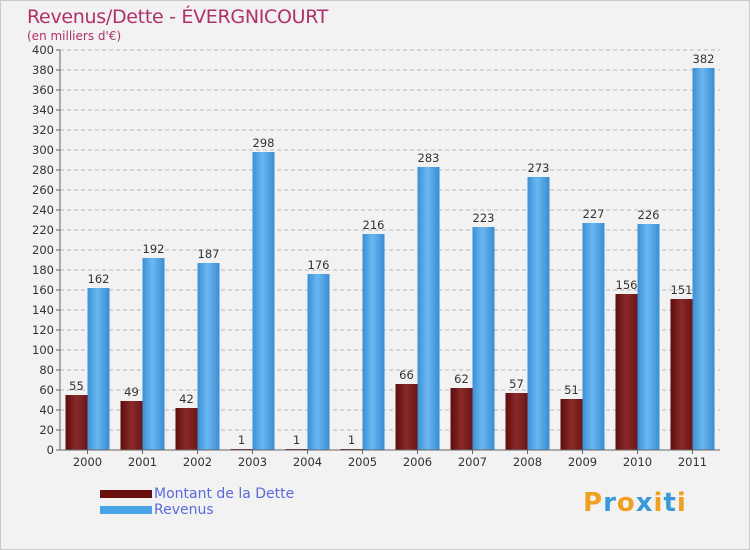 The width and height of the screenshot is (750, 550). What do you see at coordinates (43, 150) in the screenshot?
I see `y-tick-label: 300` at bounding box center [43, 150].